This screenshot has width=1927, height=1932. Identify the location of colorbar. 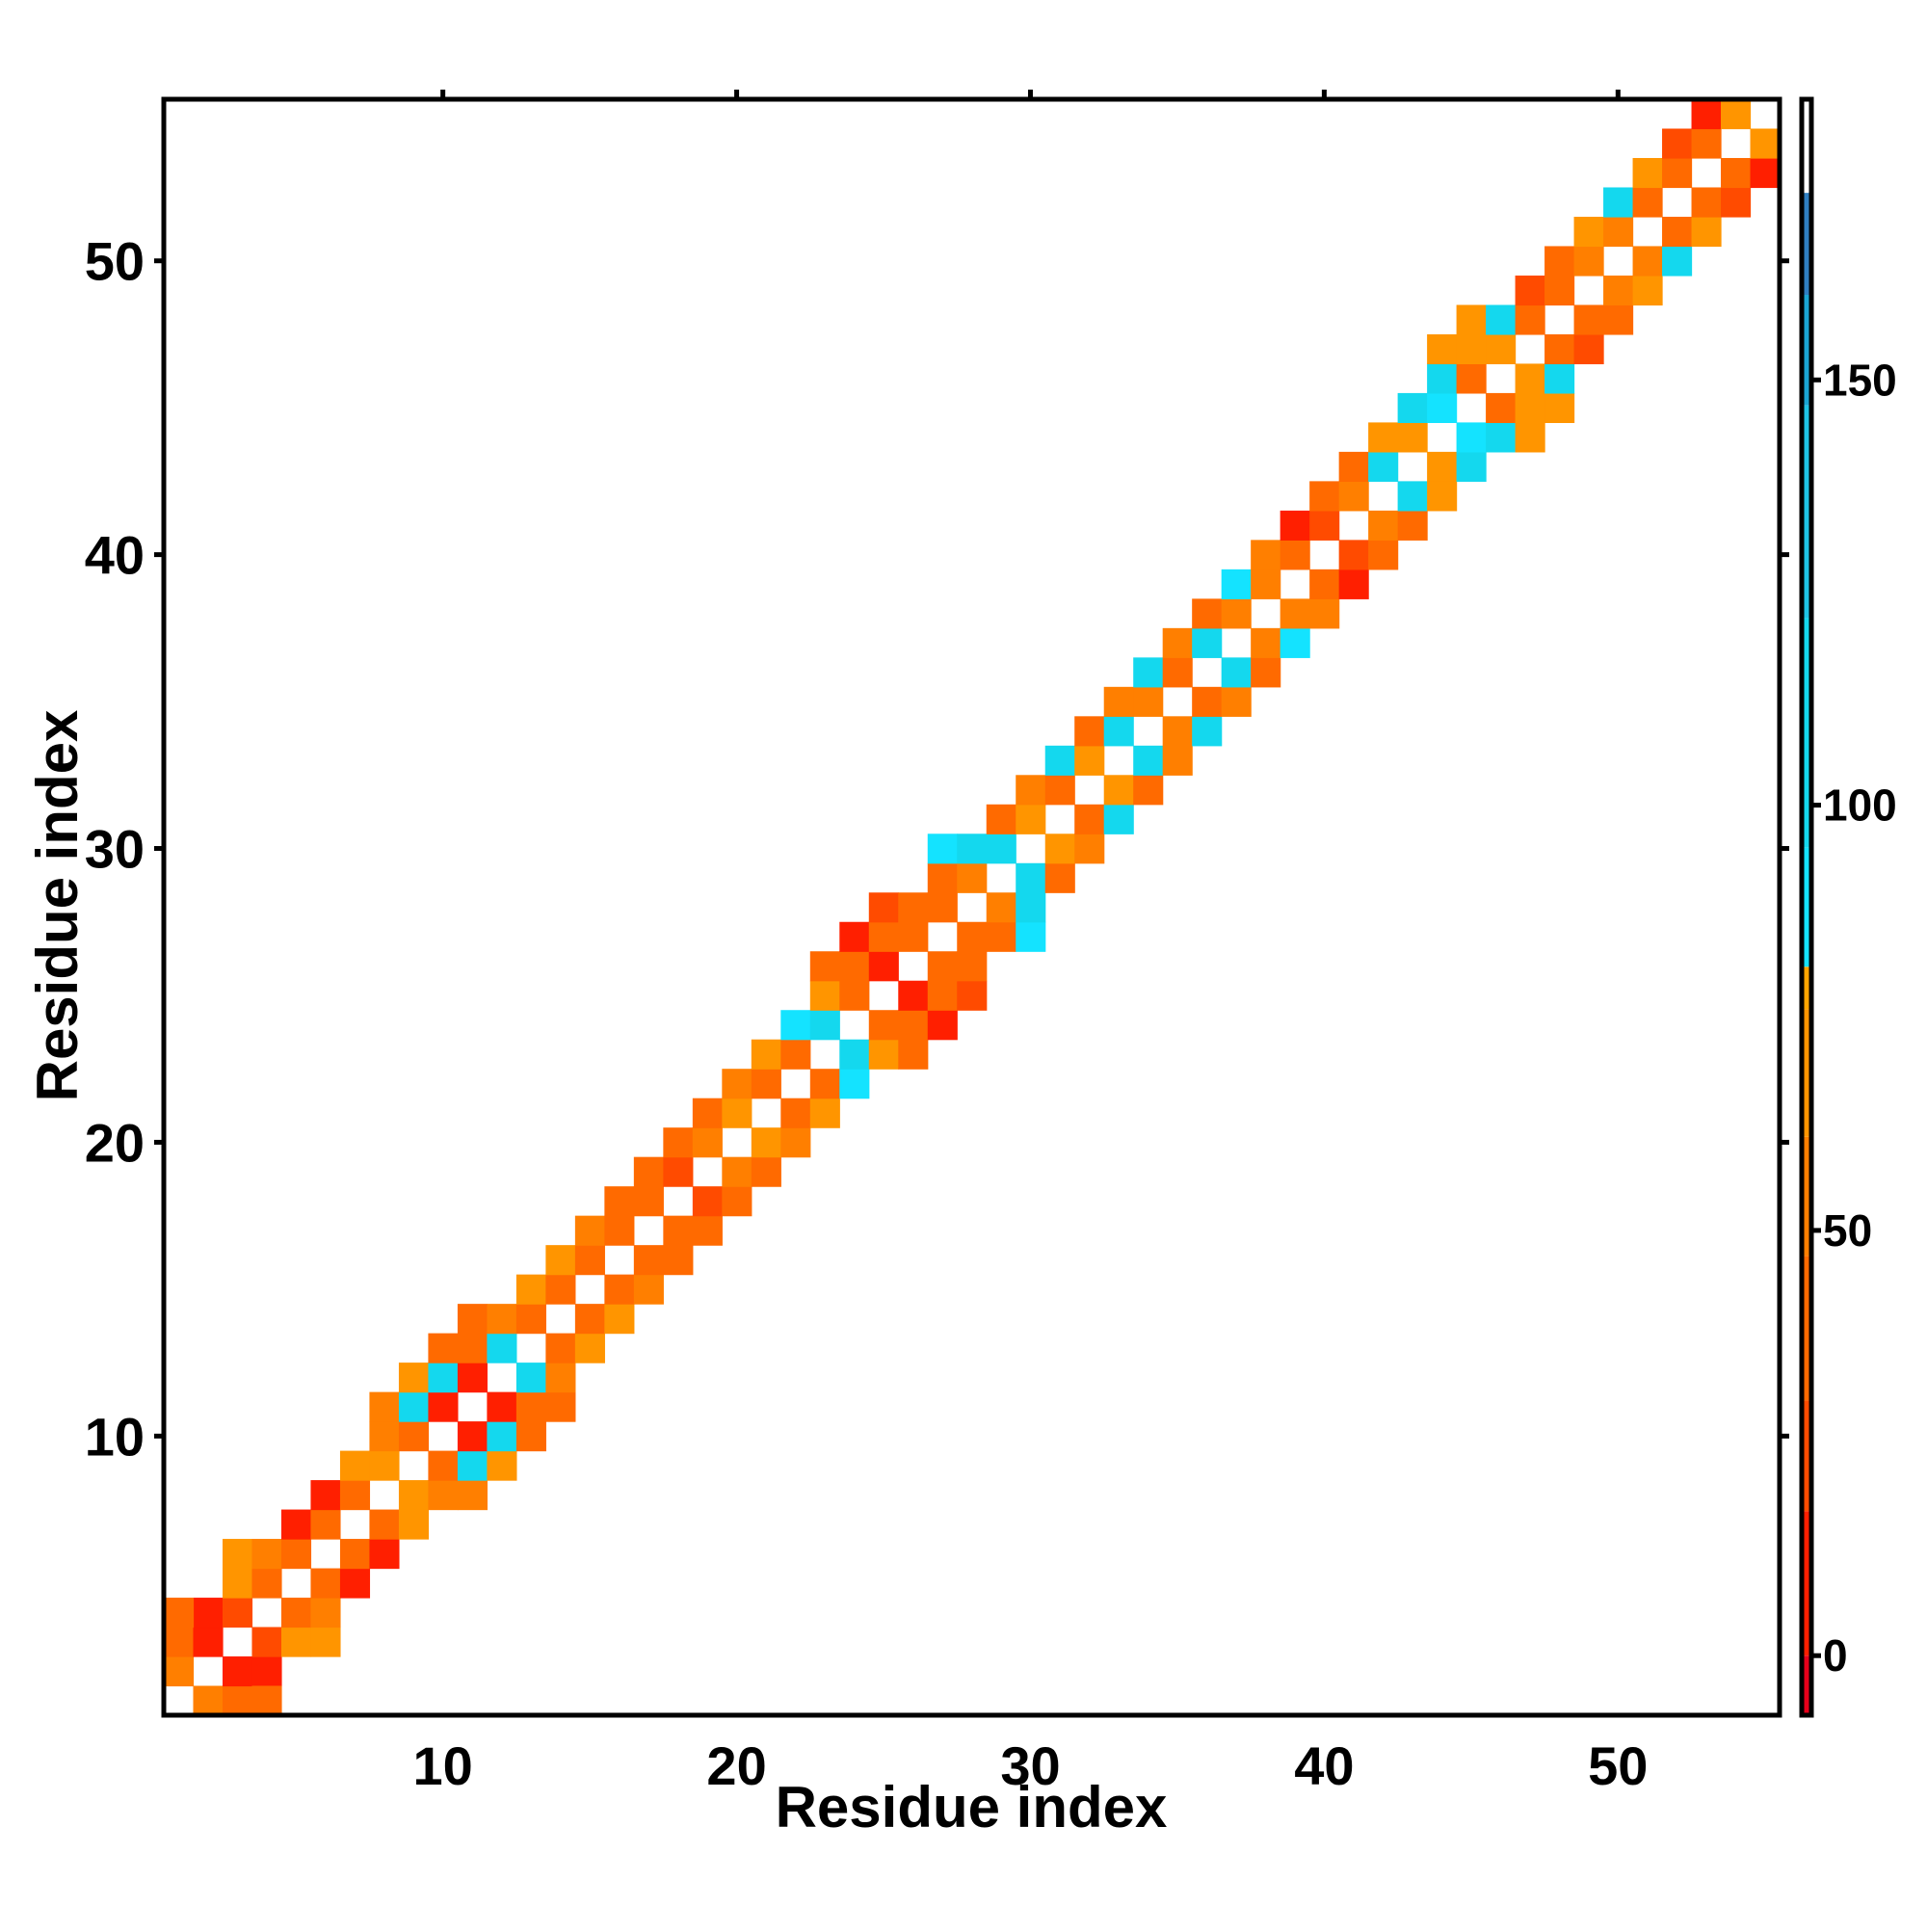
(1807, 907).